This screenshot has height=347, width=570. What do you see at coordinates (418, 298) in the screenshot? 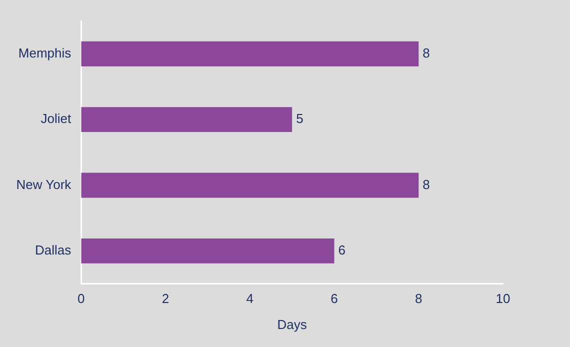
I see `x-tick-label: 8` at bounding box center [418, 298].